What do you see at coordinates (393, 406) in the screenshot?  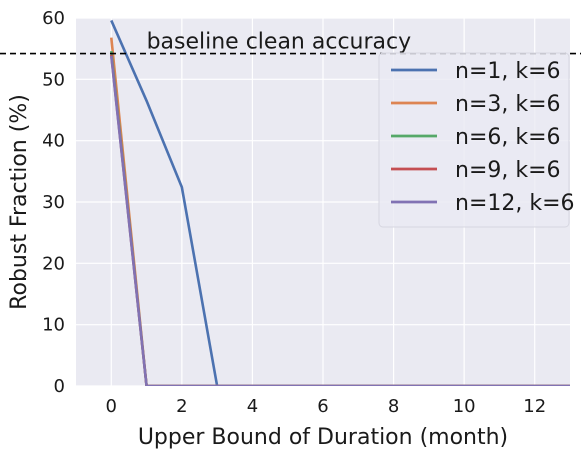 I see `x-tick-label: 8` at bounding box center [393, 406].